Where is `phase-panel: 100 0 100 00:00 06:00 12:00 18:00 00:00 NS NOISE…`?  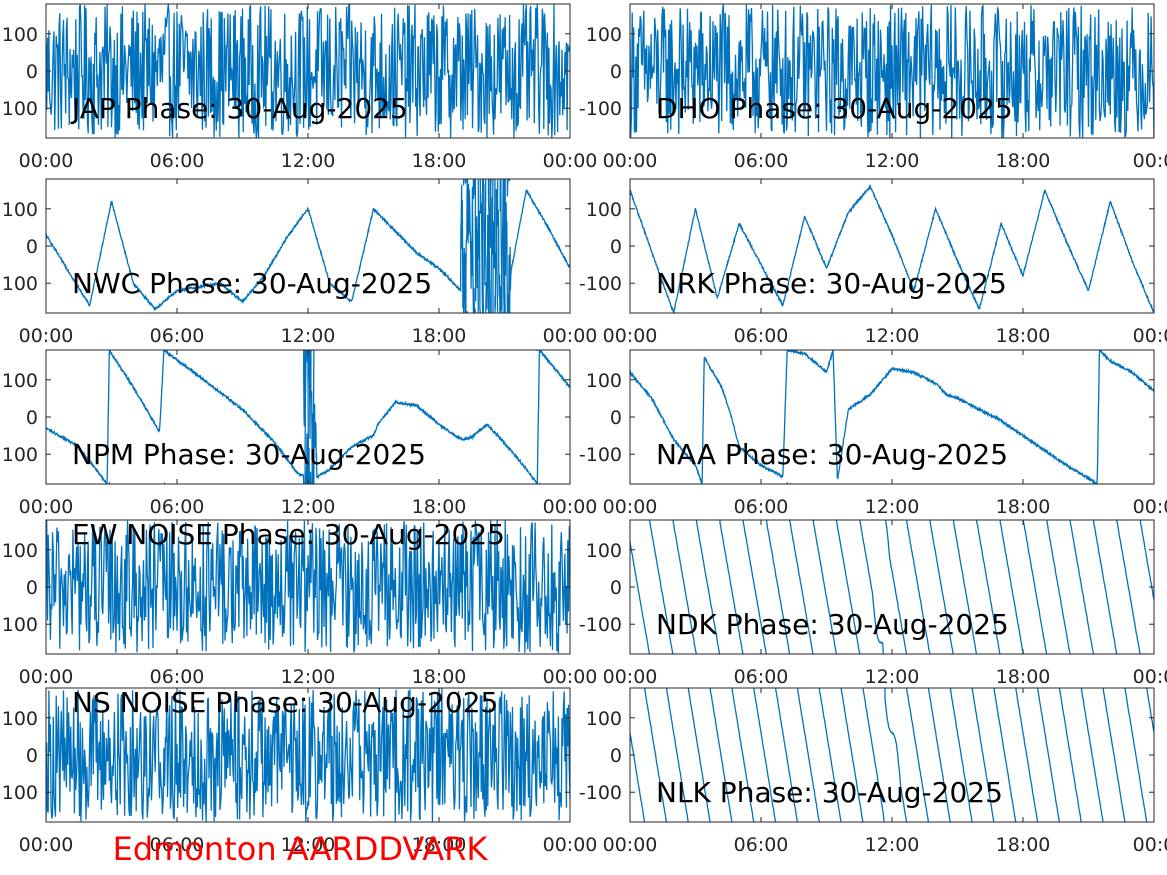
phase-panel: 100 0 100 00:00 06:00 12:00 18:00 00:00 NS NOISE… is located at coordinates (300, 771).